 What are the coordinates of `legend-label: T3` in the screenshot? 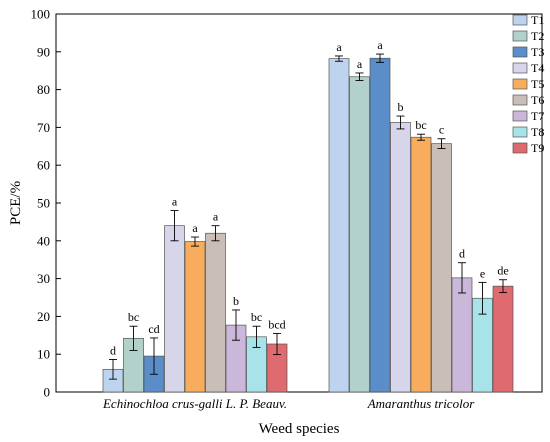 It's located at (537, 52).